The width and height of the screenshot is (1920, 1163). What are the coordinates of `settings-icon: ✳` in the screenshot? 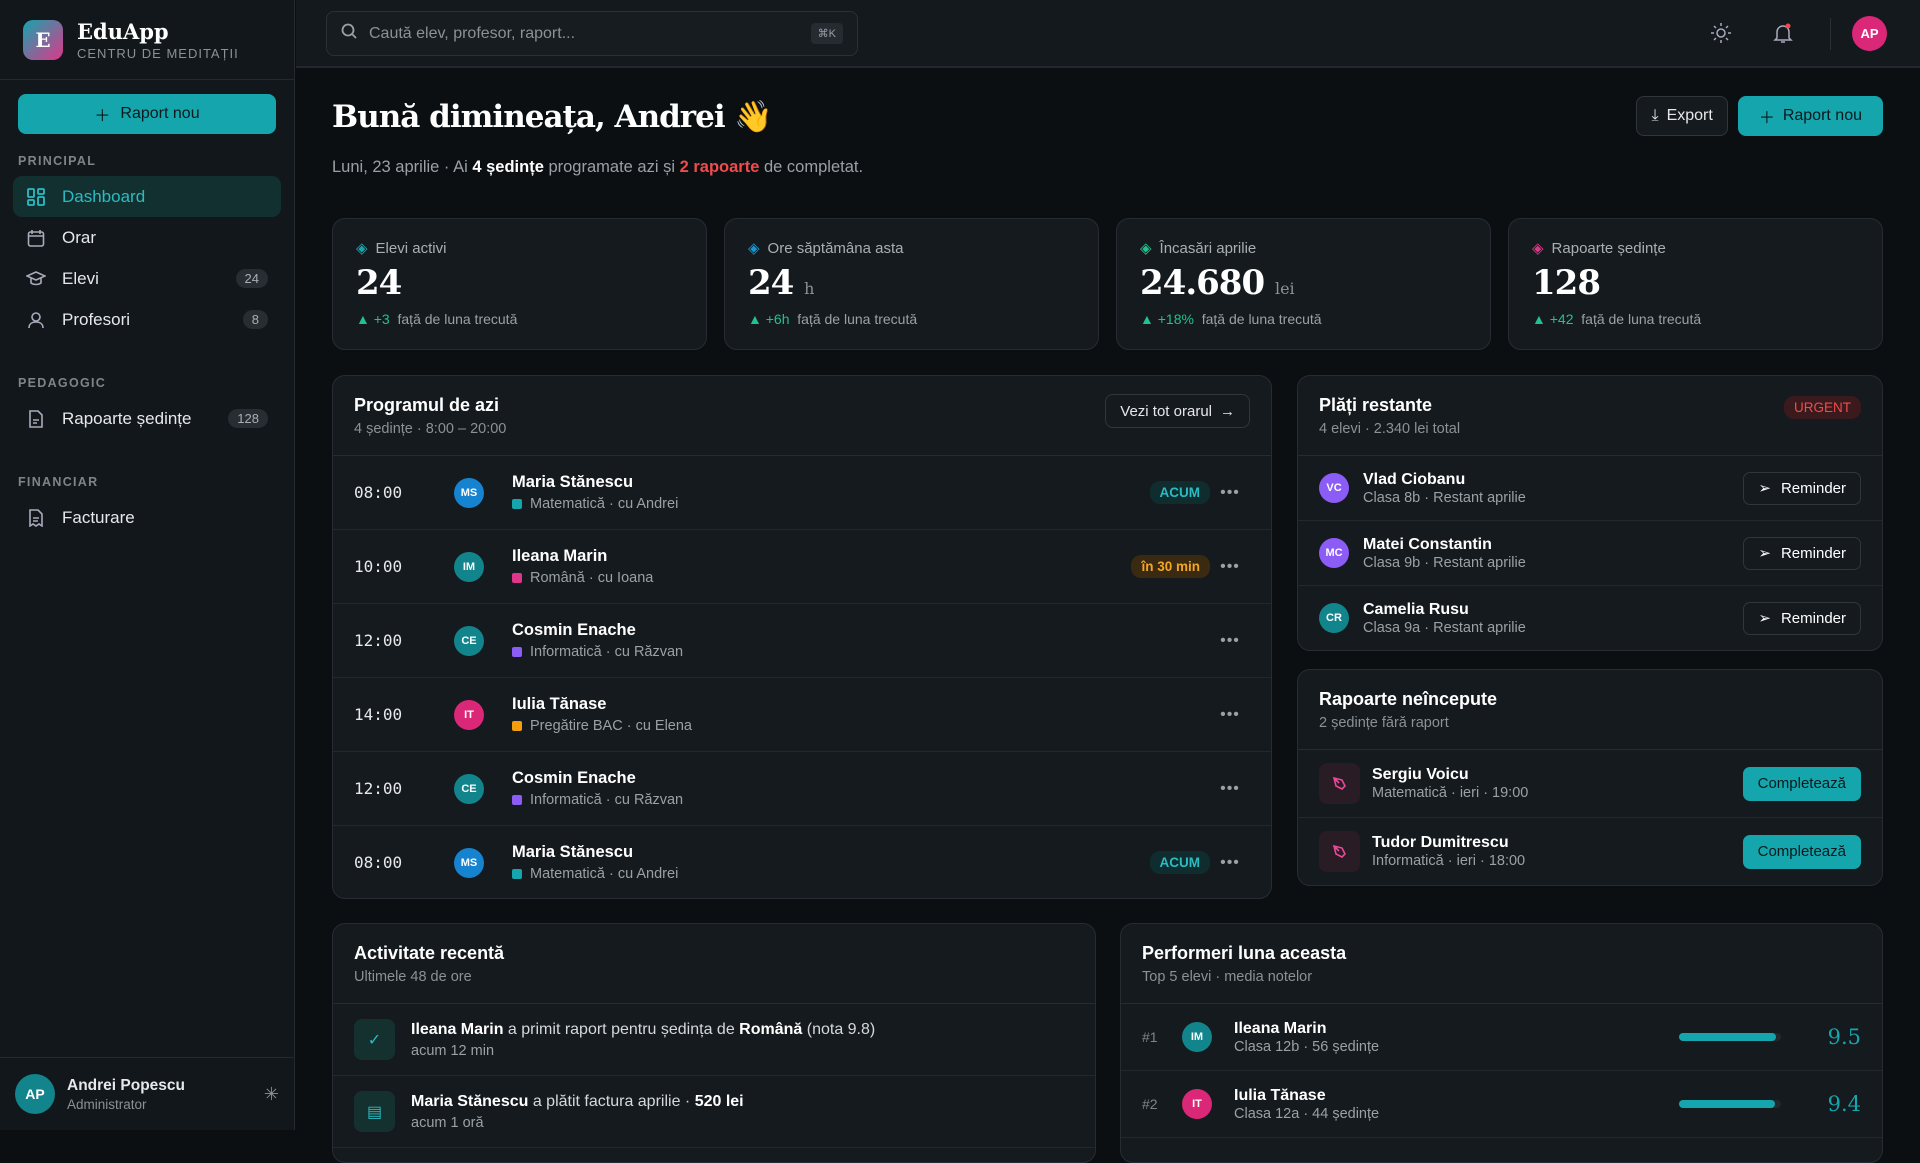 It's located at (271, 1093).